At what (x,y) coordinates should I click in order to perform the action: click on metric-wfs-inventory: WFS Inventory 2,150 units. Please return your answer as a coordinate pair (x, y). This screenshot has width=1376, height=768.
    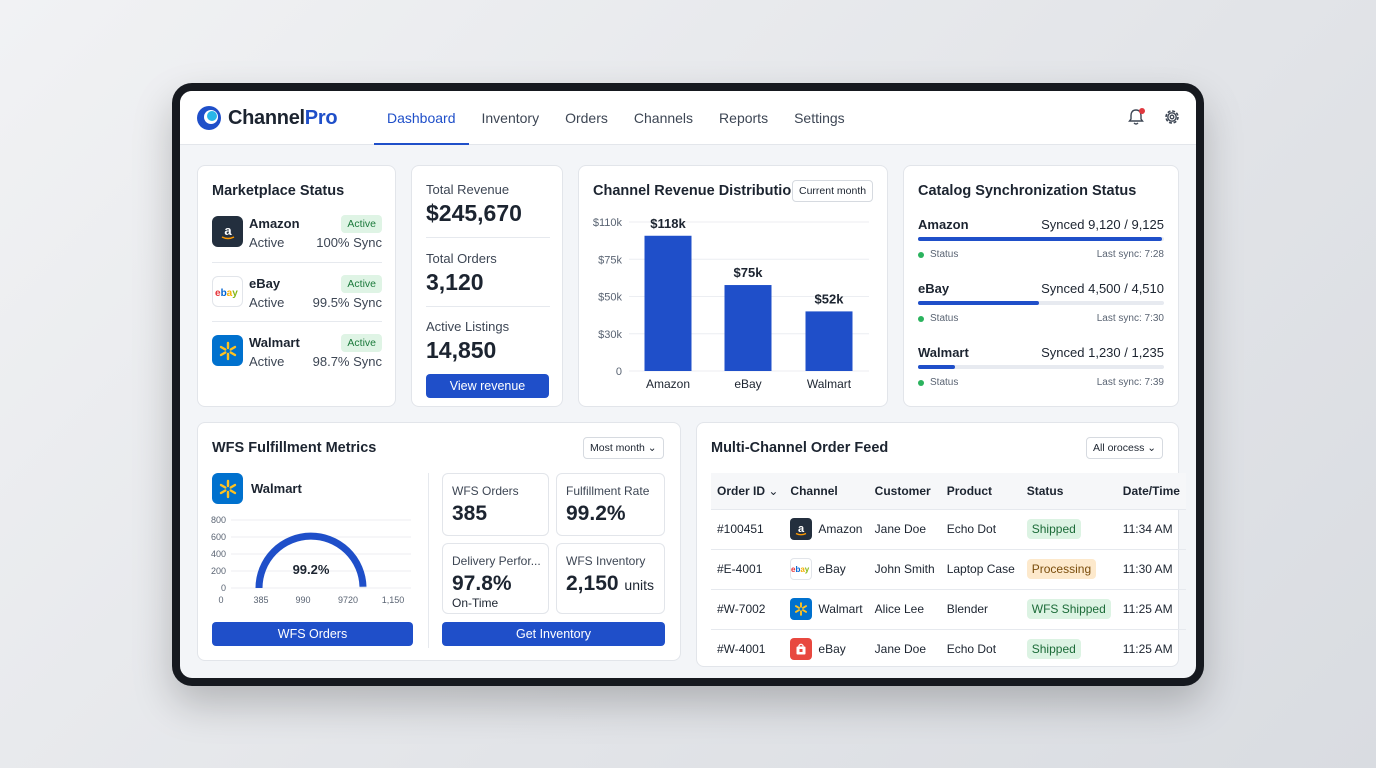
    Looking at the image, I should click on (610, 578).